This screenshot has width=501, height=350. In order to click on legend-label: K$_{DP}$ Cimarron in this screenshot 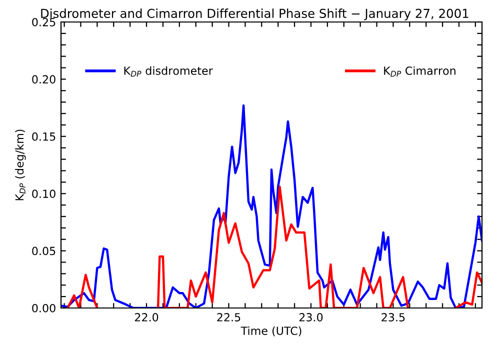, I will do `click(420, 71)`.